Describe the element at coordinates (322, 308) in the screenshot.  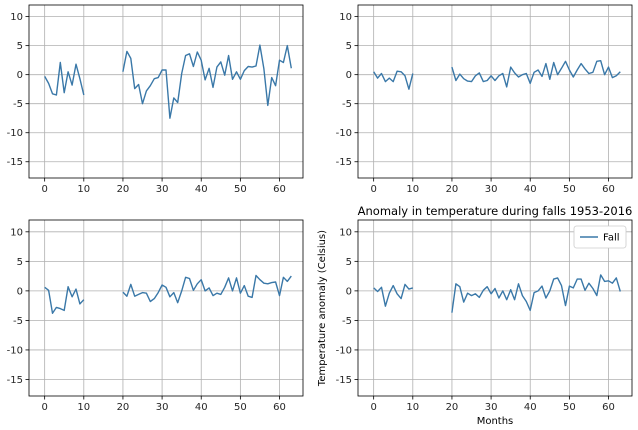
I see `y-axis-label: Temperature anomaly (Celsius)` at that location.